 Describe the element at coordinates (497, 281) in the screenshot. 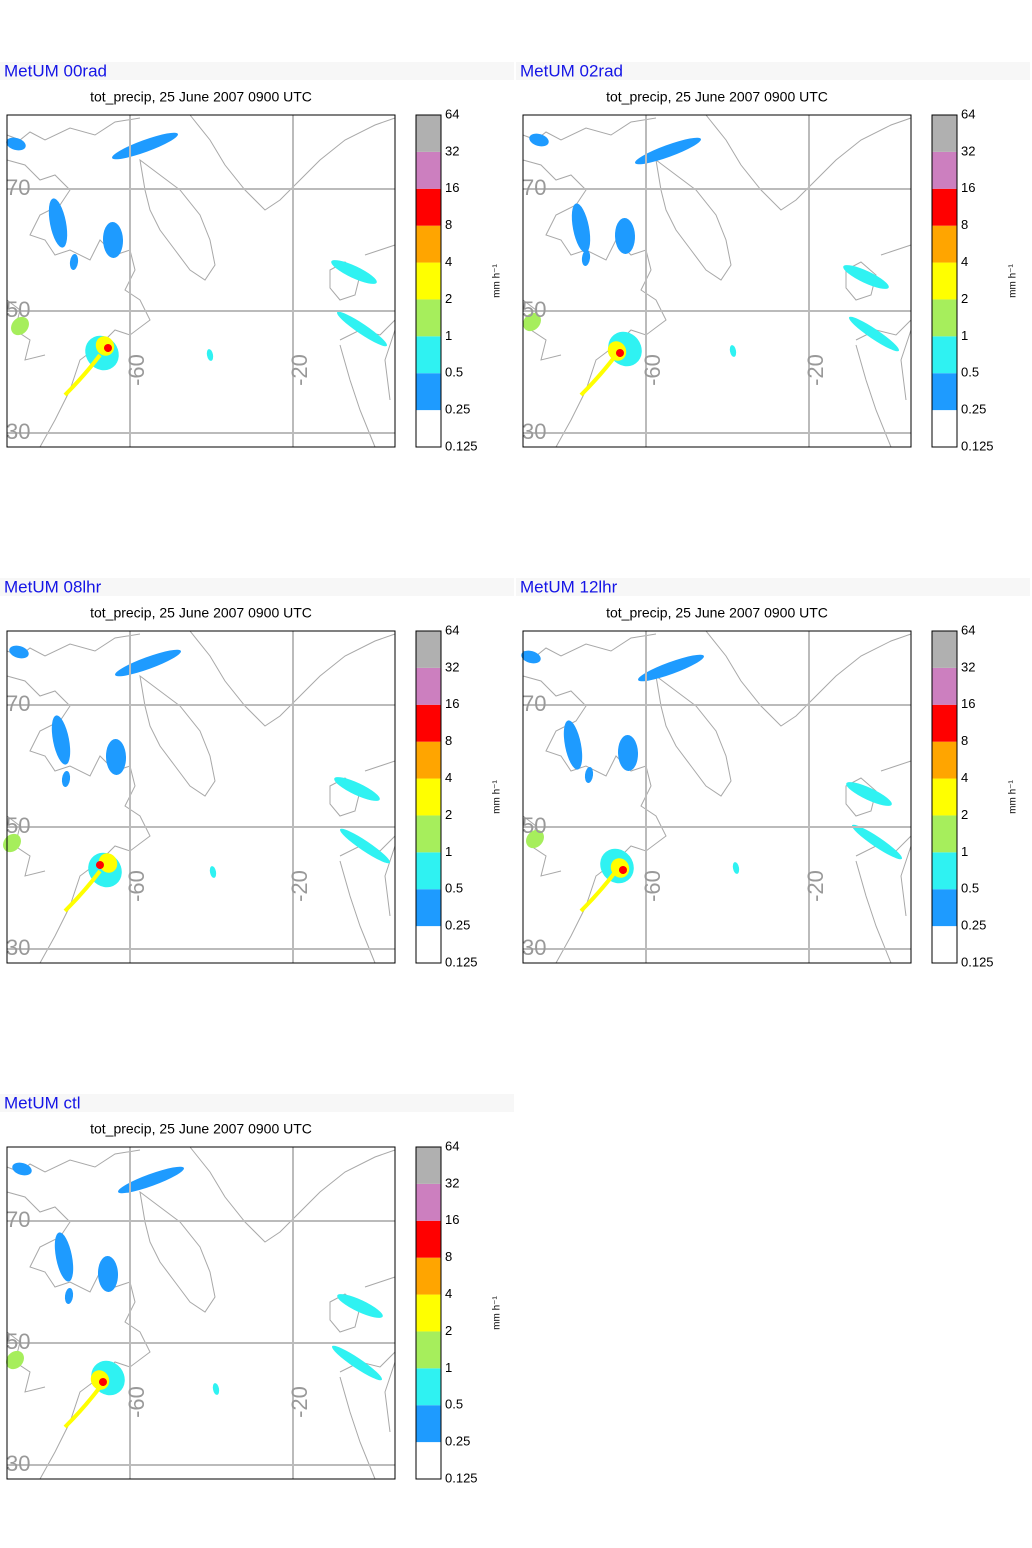

I see `colorbar-unit: mm h⁻¹` at that location.